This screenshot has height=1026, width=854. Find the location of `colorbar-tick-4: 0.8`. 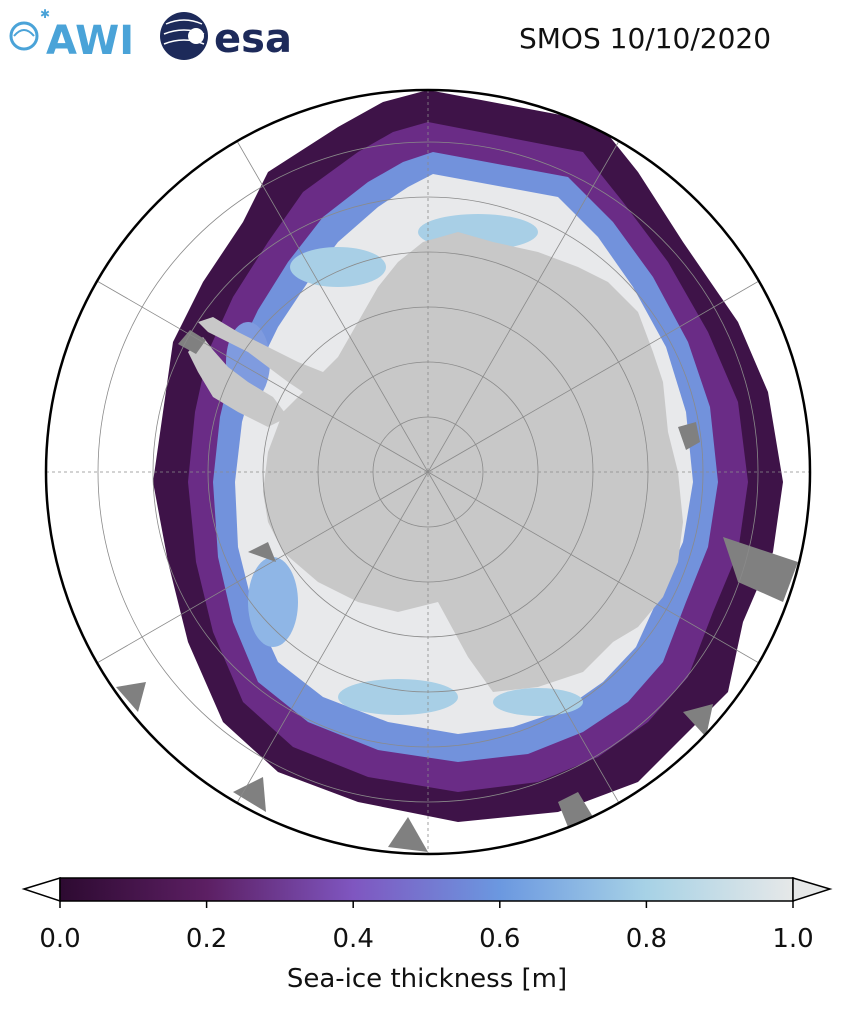

colorbar-tick-4: 0.8 is located at coordinates (646, 939).